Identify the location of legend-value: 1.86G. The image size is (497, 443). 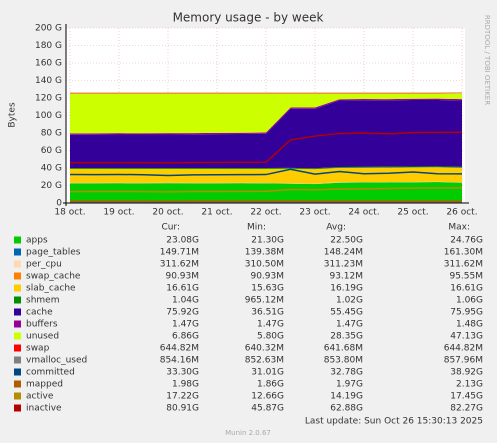
(270, 385).